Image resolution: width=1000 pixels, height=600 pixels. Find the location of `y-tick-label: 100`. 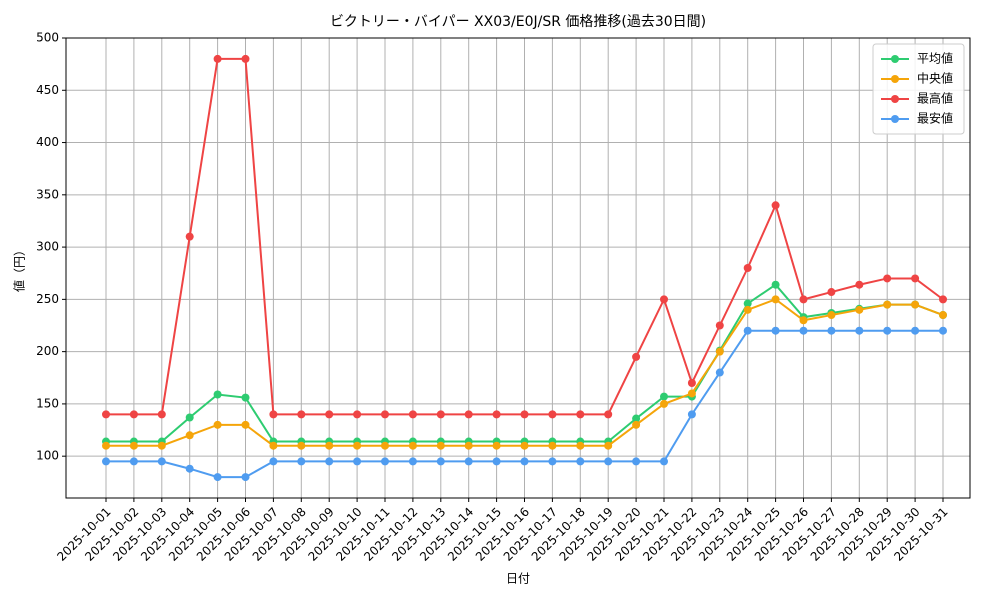

y-tick-label: 100 is located at coordinates (47, 456).